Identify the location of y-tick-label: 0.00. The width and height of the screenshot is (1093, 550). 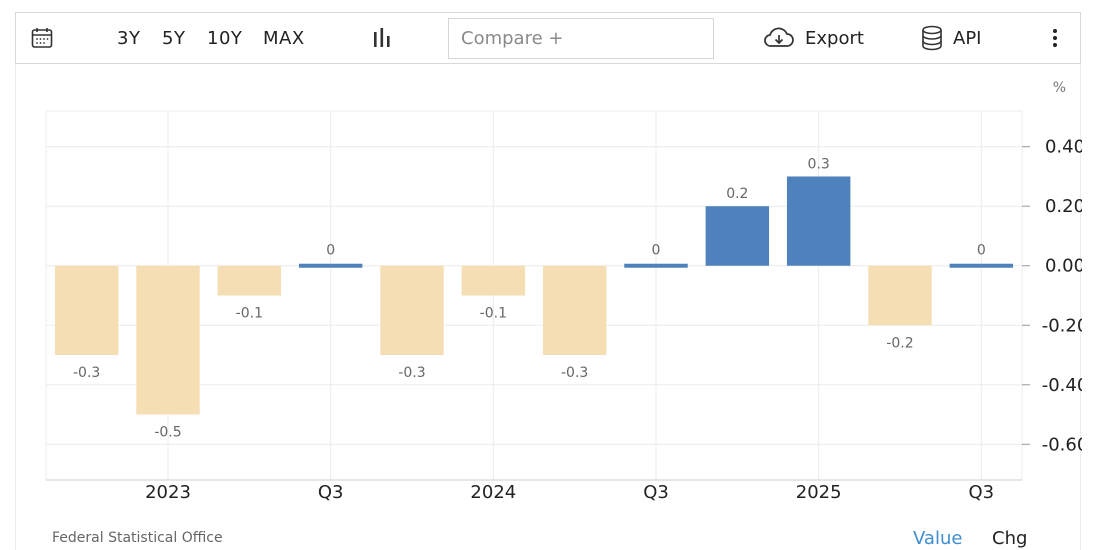
(1063, 266).